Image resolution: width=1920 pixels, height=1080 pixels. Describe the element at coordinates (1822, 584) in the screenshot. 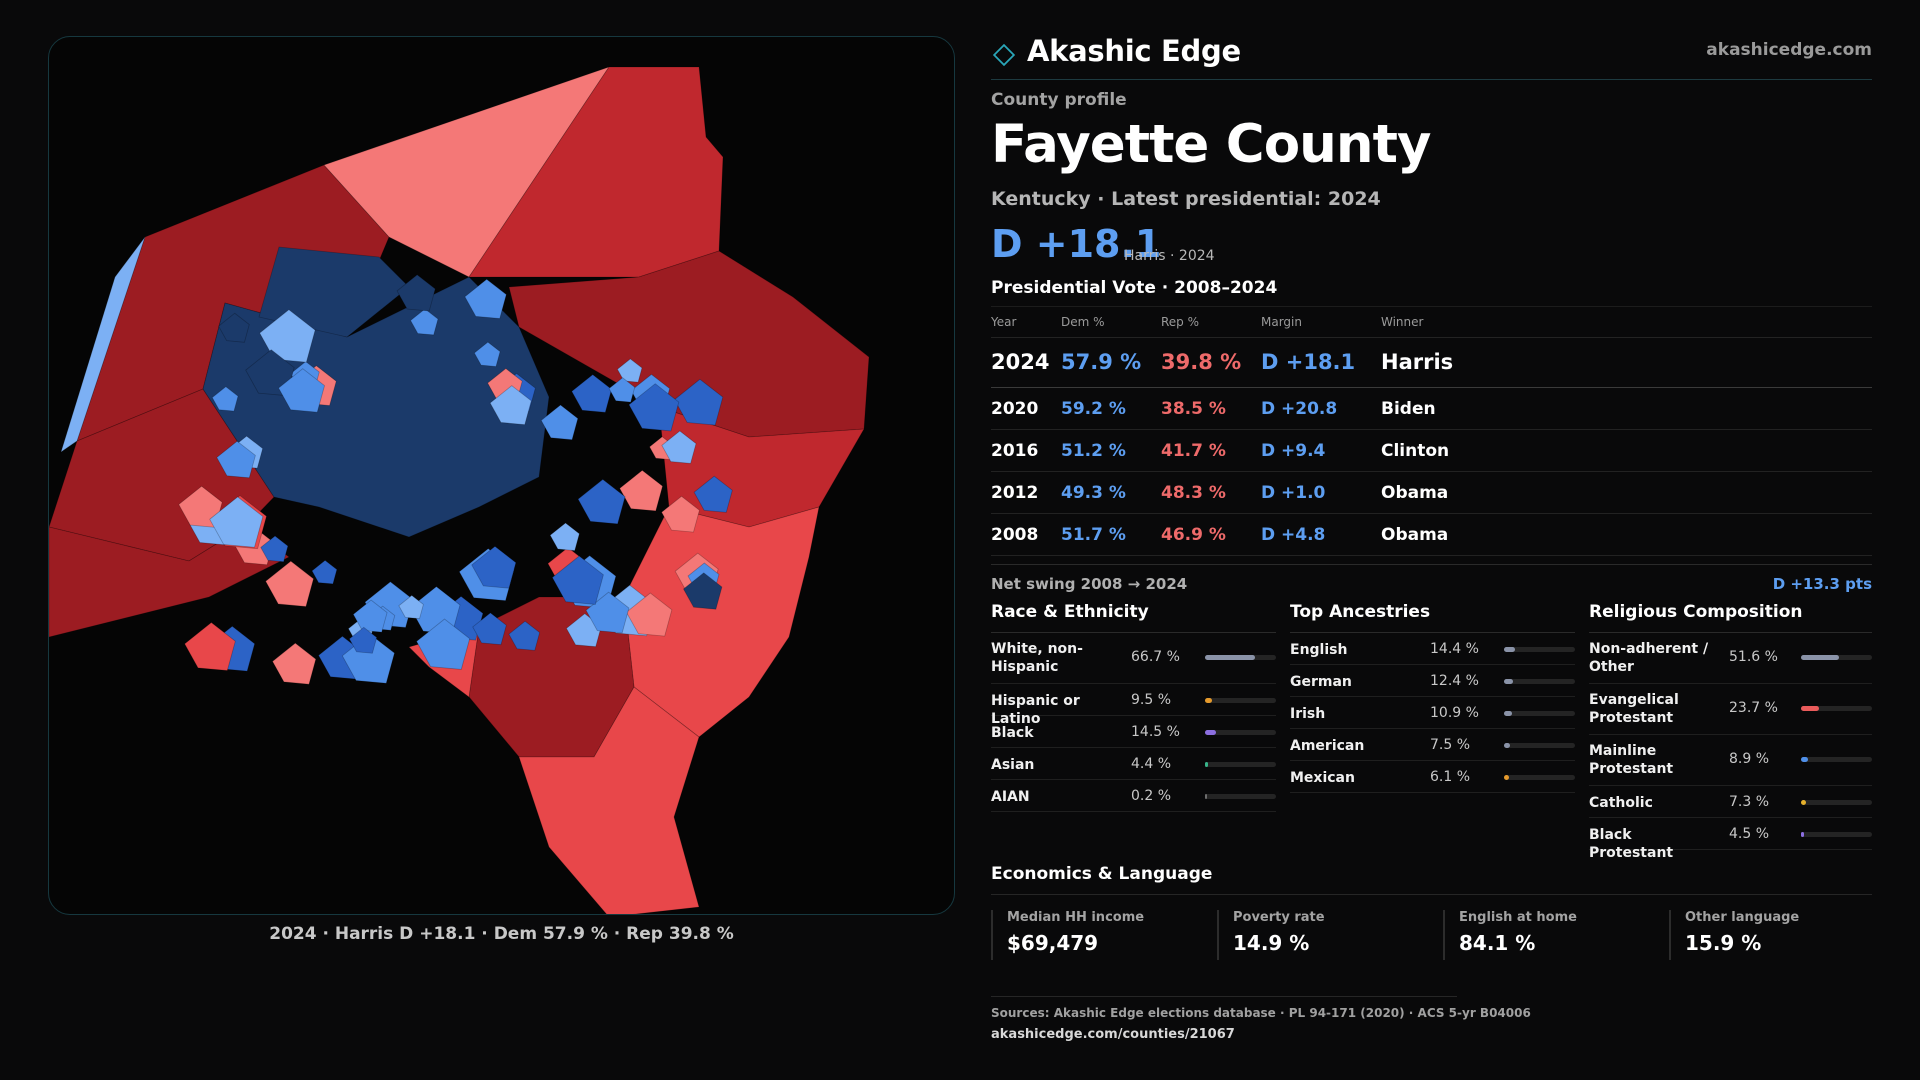

I see `net-swing-value: D +13.3 pts` at that location.